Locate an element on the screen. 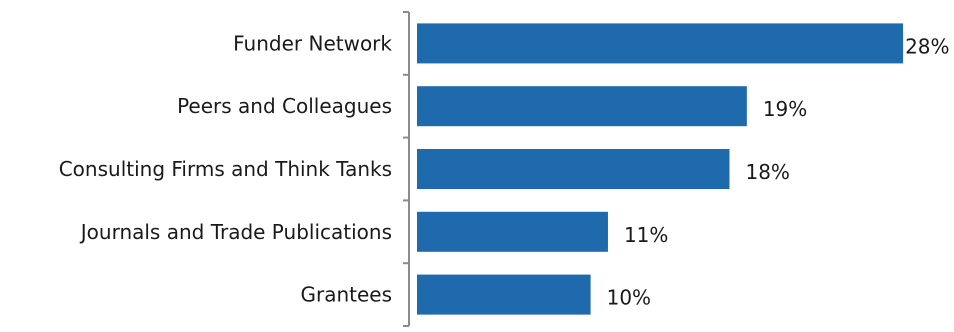 The width and height of the screenshot is (954, 332). value-label-2: 18% is located at coordinates (767, 172).